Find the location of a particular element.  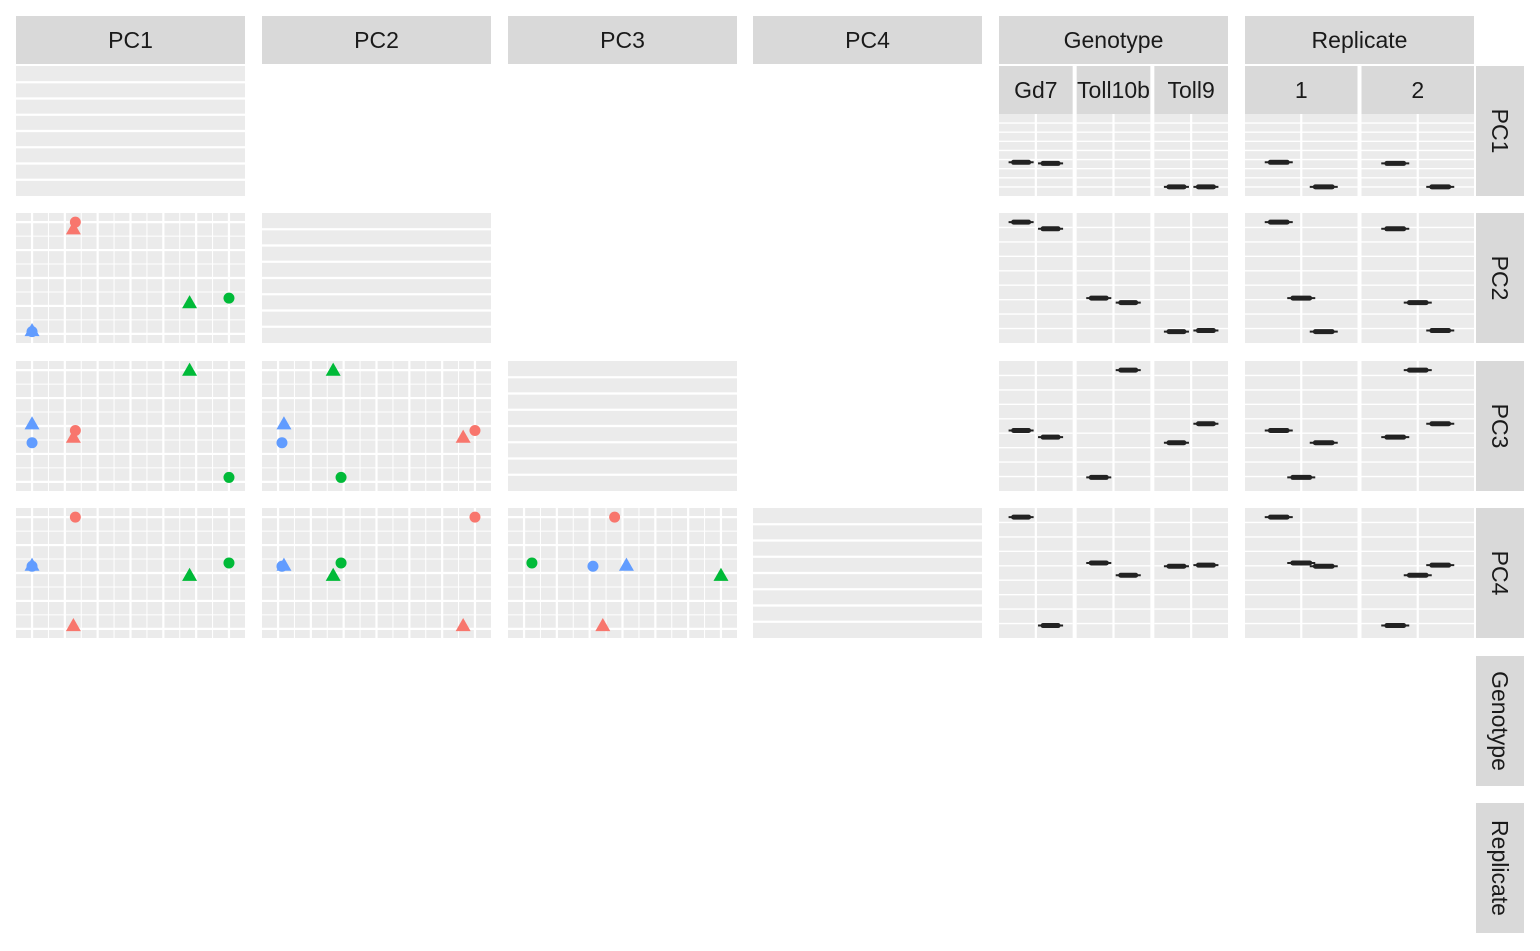

sub-strip-group: Gd7 Toll10b Toll9 is located at coordinates (1113, 90).